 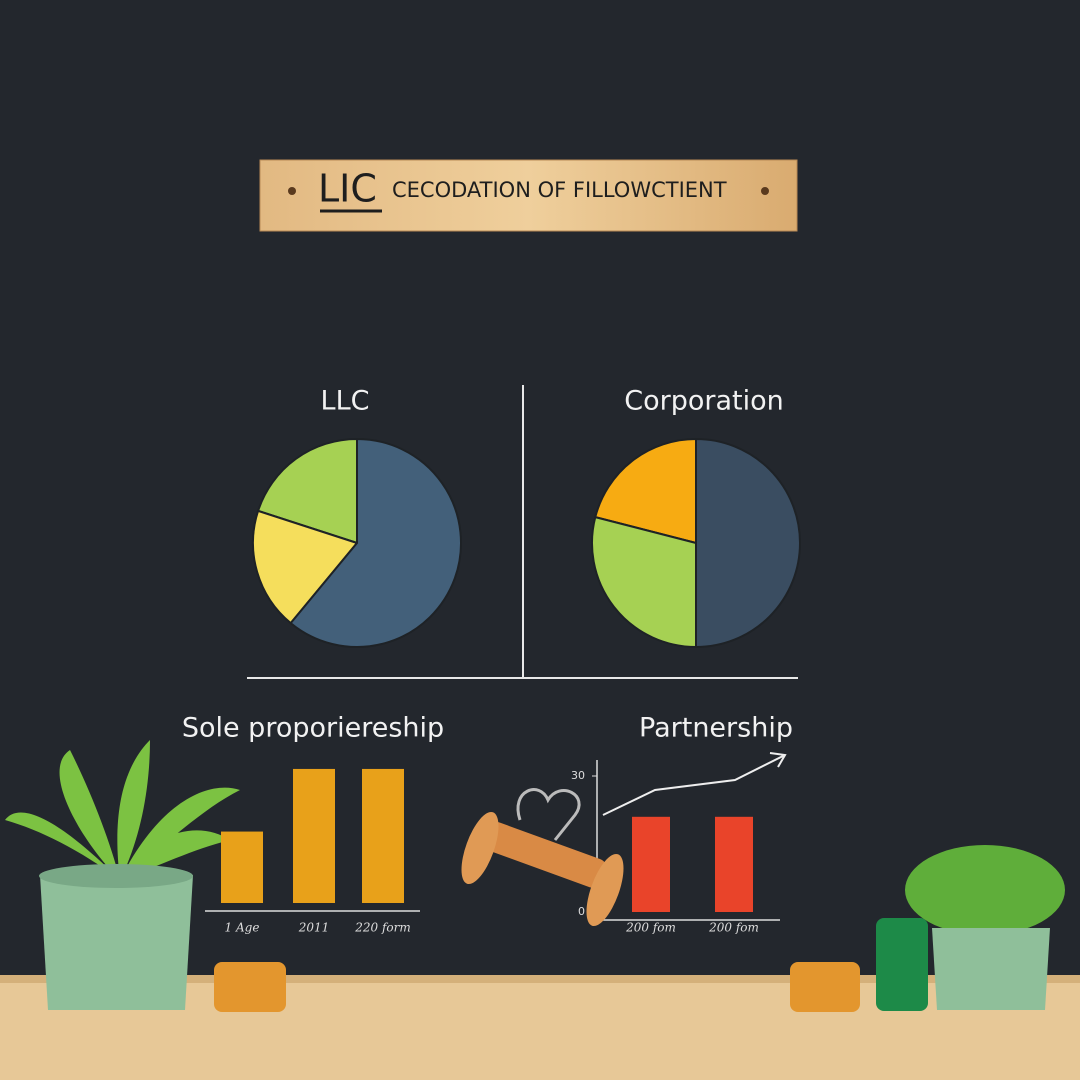 I want to click on x-tick-label: 1 Age, so click(x=242, y=928).